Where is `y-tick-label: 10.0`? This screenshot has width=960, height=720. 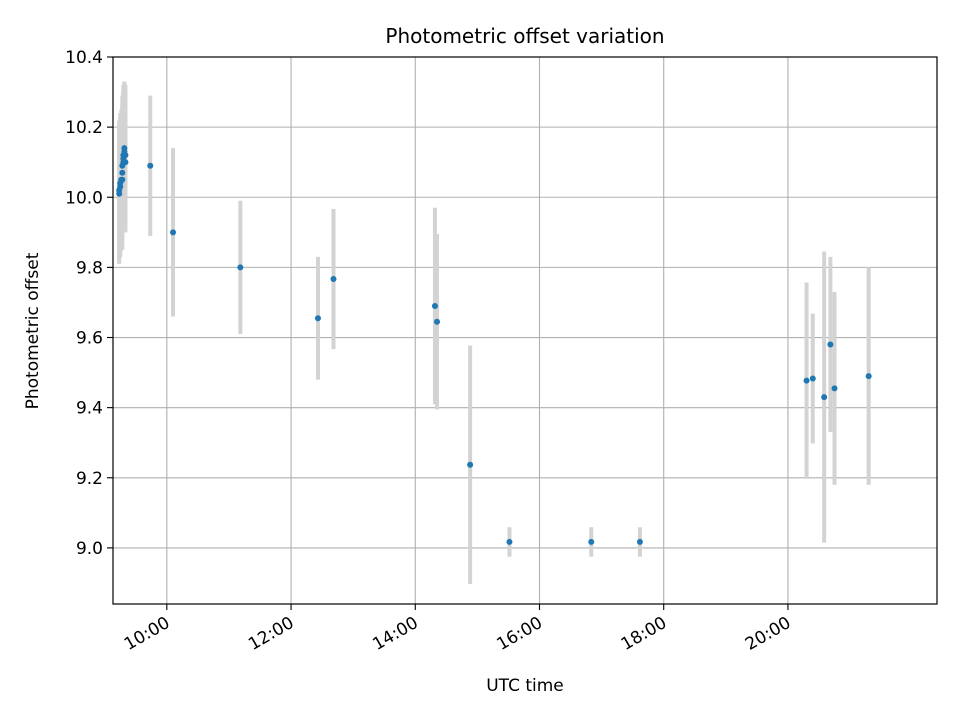
y-tick-label: 10.0 is located at coordinates (84, 198).